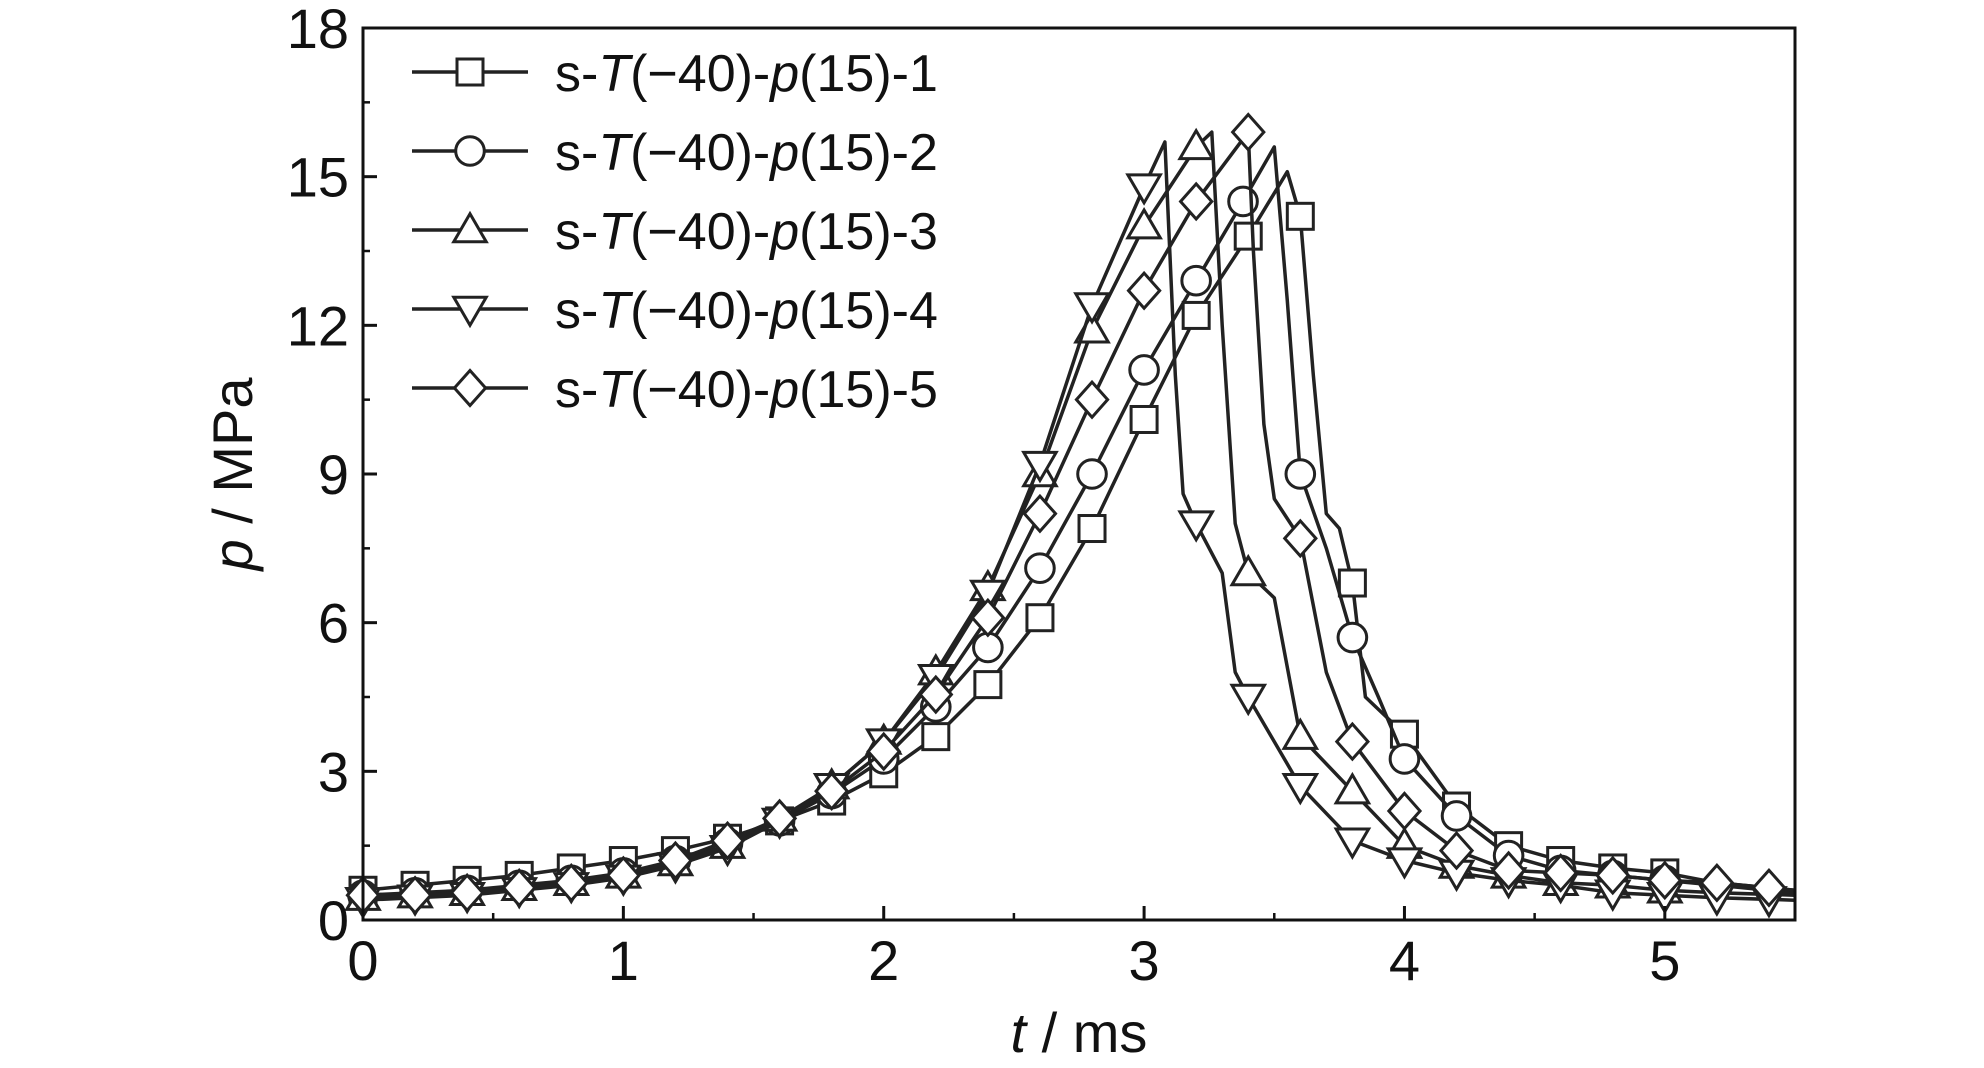 The width and height of the screenshot is (1984, 1068). I want to click on y-tick-label: 9, so click(333, 474).